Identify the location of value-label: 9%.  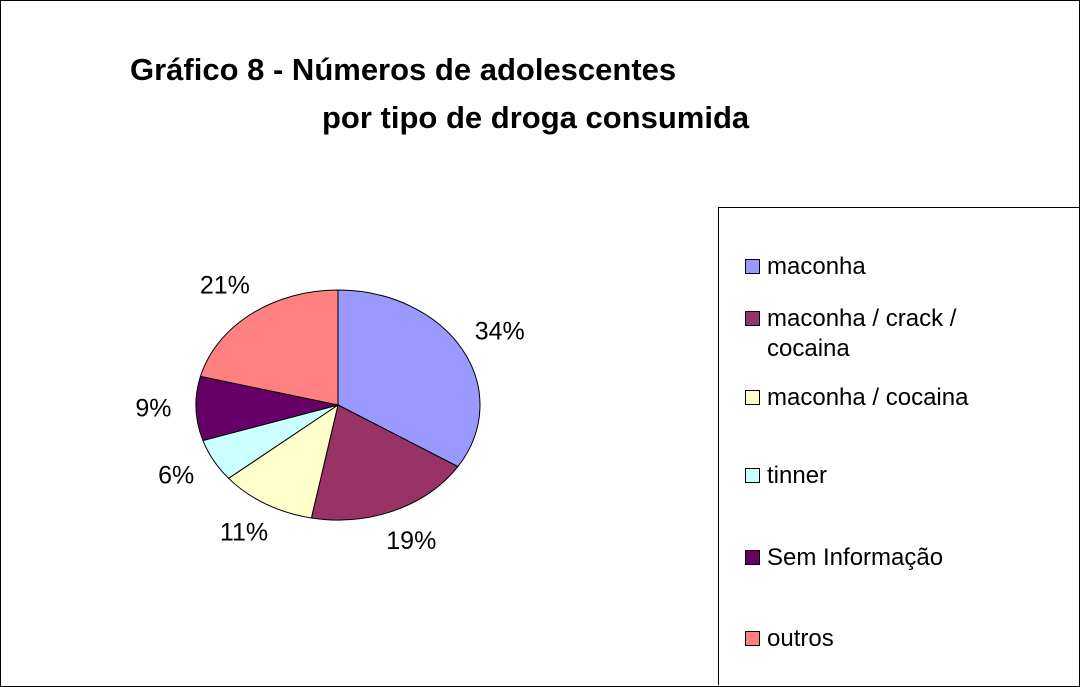
(153, 408).